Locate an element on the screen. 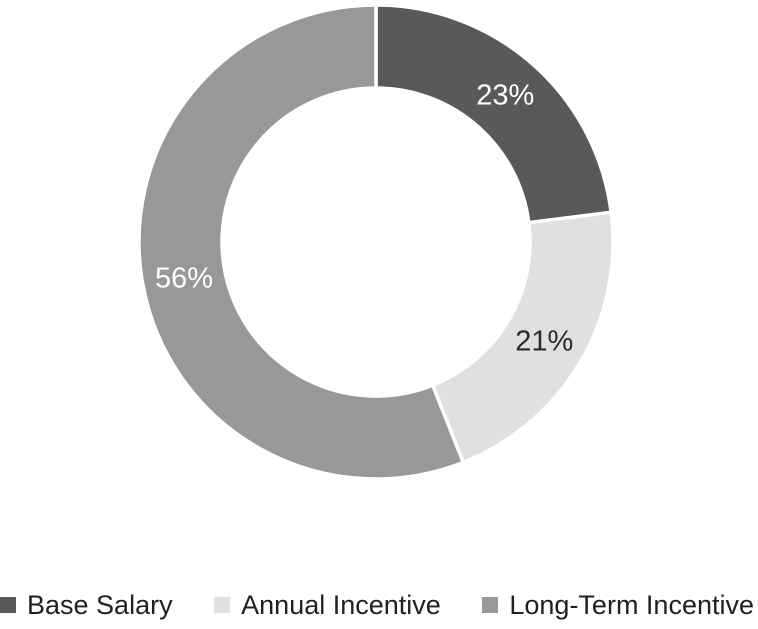  slice-percentage-label: 21% is located at coordinates (544, 342).